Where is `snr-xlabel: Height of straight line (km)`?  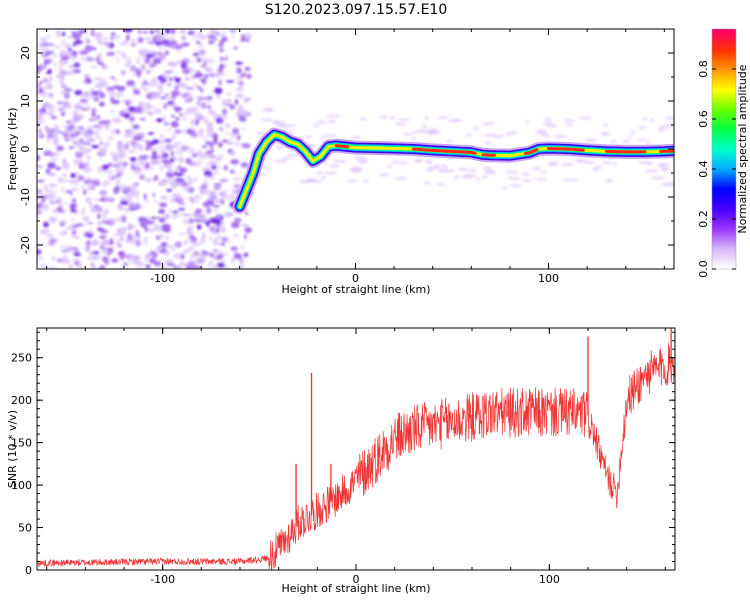 snr-xlabel: Height of straight line (km) is located at coordinates (355, 588).